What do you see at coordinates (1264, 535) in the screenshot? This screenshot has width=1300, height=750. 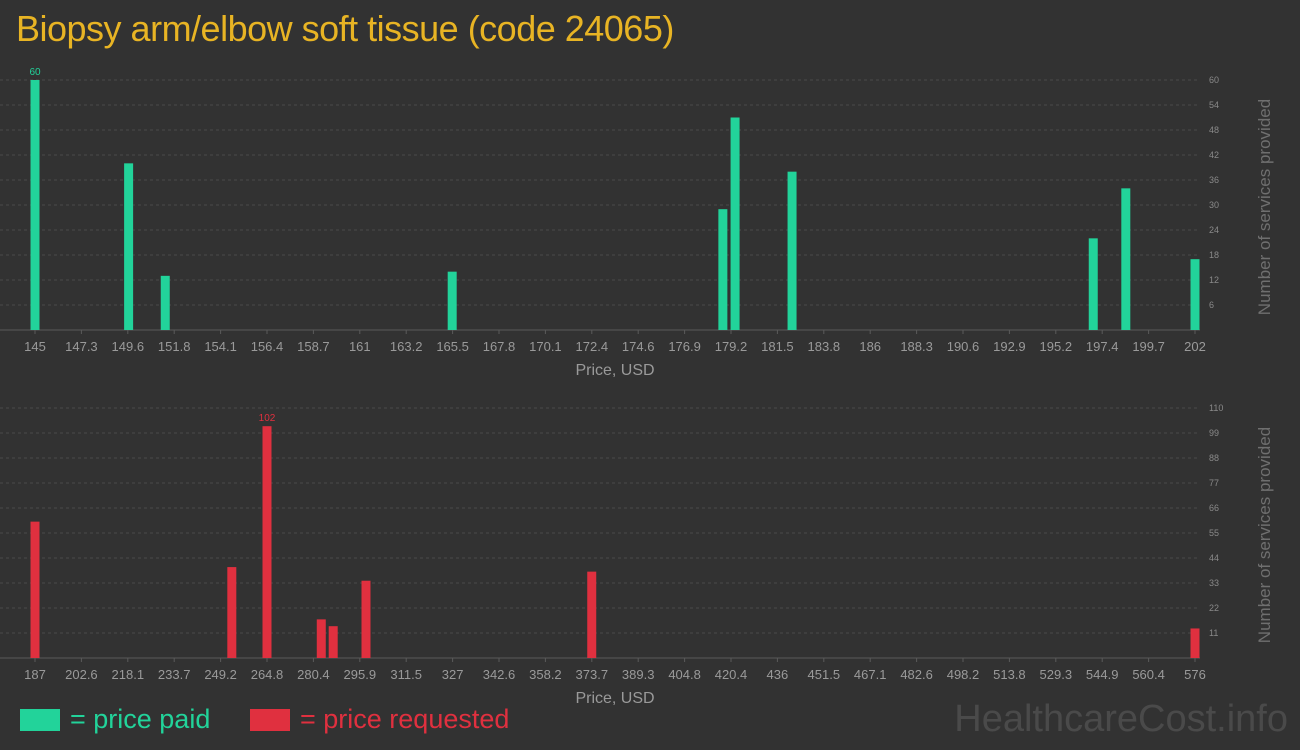 I see `requested-y-axis-title: Number of services provided` at bounding box center [1264, 535].